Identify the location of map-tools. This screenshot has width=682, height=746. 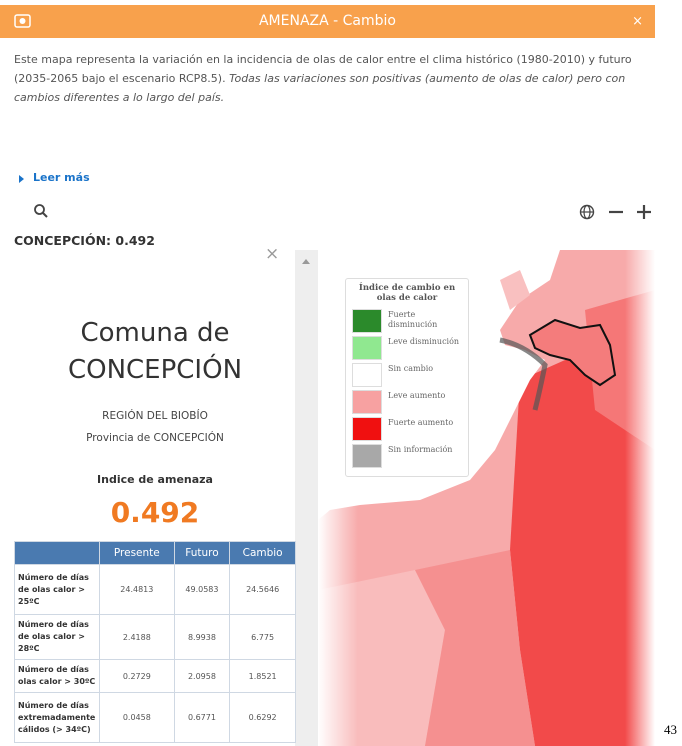
(615, 212).